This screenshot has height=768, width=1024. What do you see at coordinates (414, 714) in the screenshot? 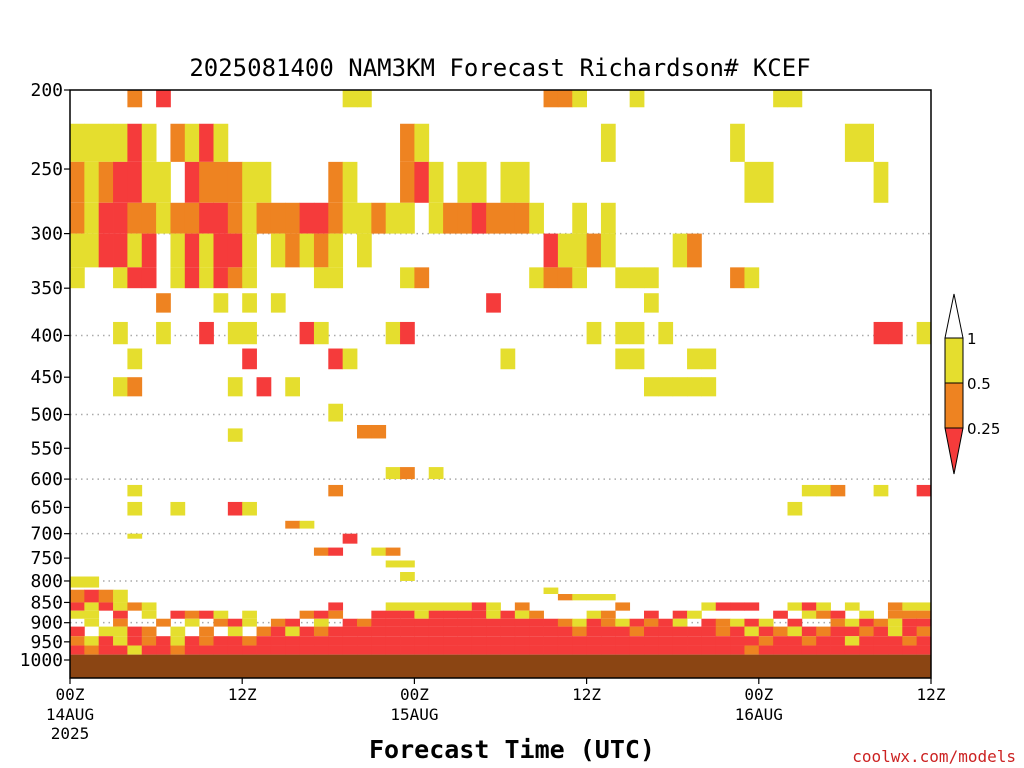
I see `x-tick-date: 15AUG` at bounding box center [414, 714].